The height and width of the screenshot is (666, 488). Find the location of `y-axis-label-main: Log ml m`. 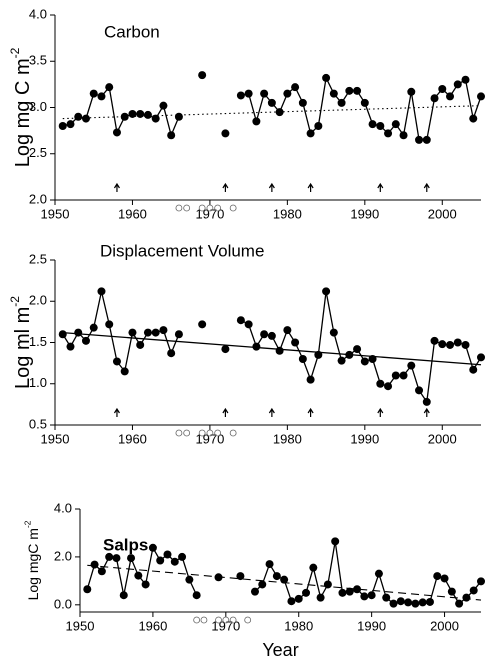

y-axis-label-main: Log ml m is located at coordinates (23, 348).